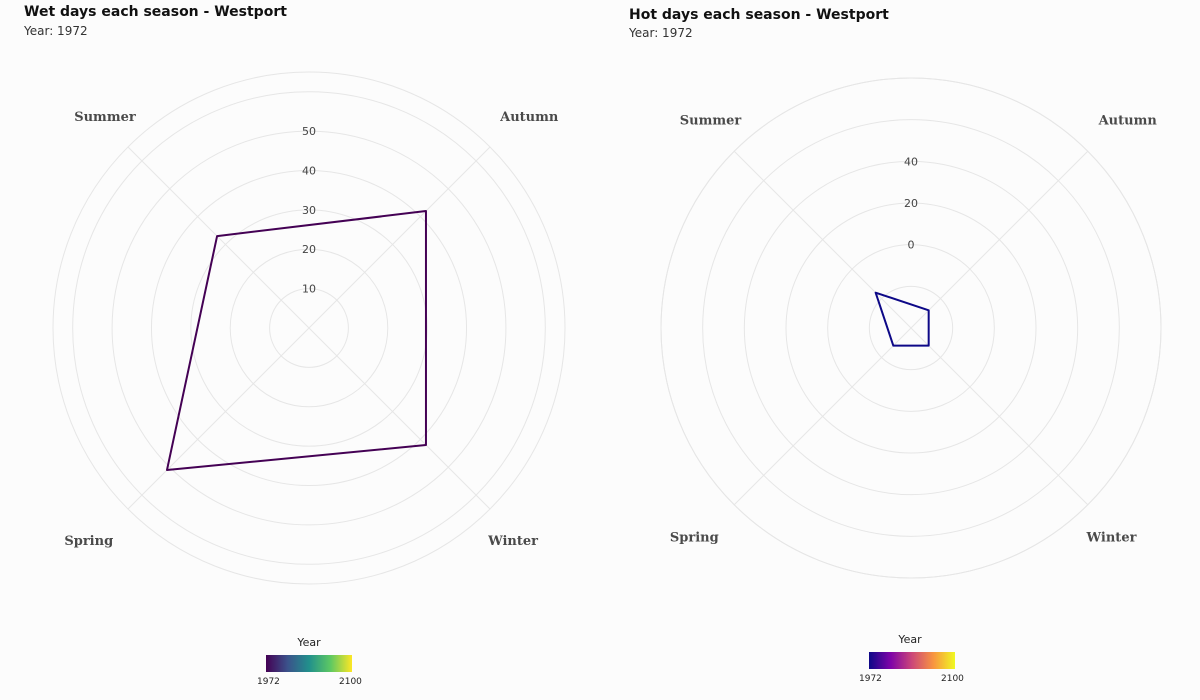 The width and height of the screenshot is (1200, 700). Describe the element at coordinates (759, 15) in the screenshot. I see `chart-title: Hot days each season - Westport` at that location.